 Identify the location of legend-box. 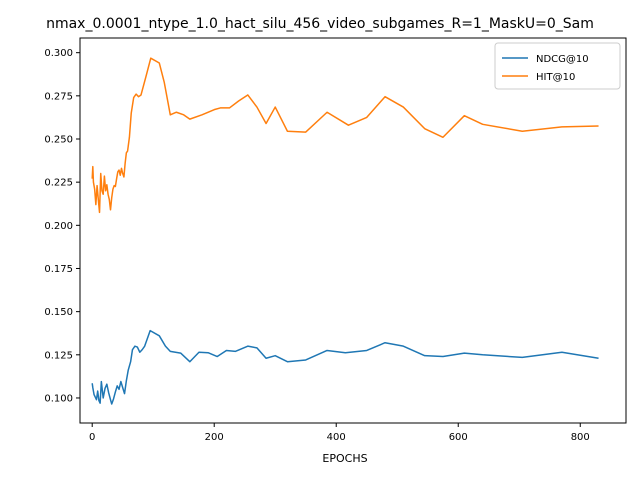
(557, 66).